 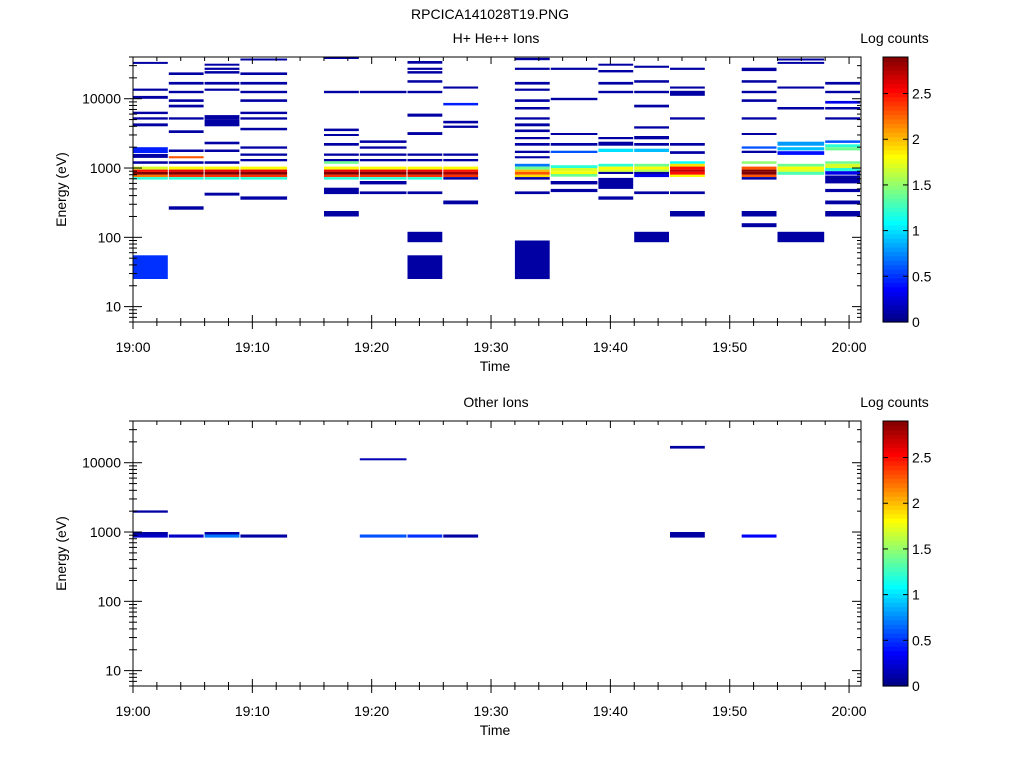 What do you see at coordinates (110, 237) in the screenshot?
I see `y-tick-label: 100` at bounding box center [110, 237].